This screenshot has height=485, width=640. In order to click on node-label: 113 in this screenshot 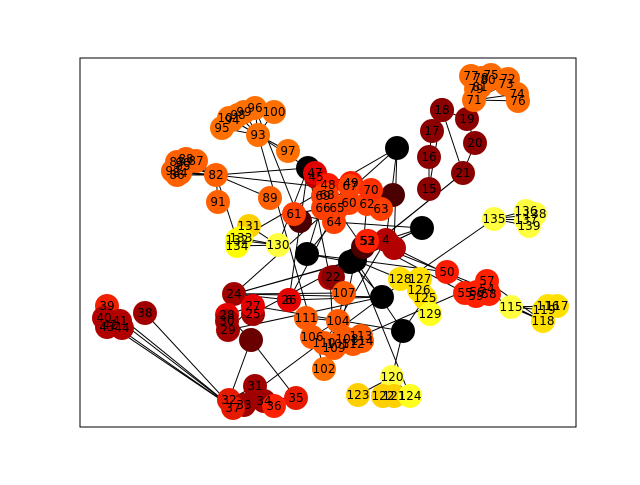, I will do `click(361, 336)`.